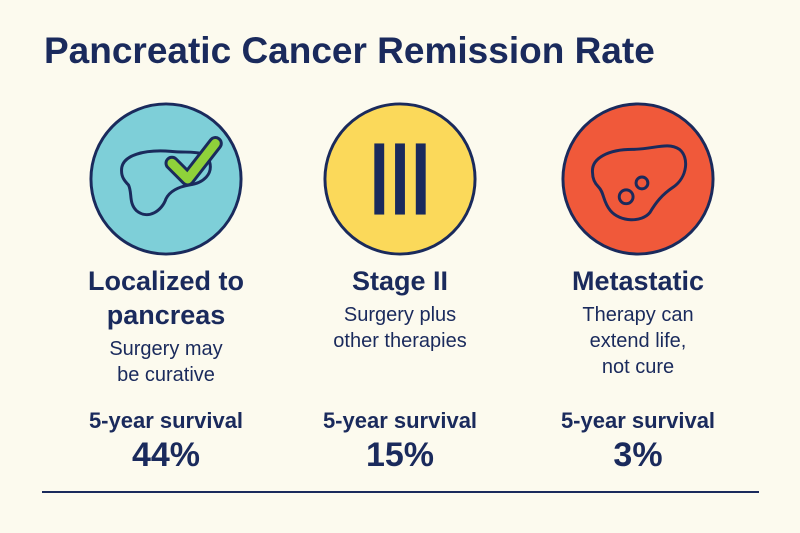 This screenshot has height=533, width=800. What do you see at coordinates (638, 341) in the screenshot?
I see `stage-description: Therapy can extend life, not cure` at bounding box center [638, 341].